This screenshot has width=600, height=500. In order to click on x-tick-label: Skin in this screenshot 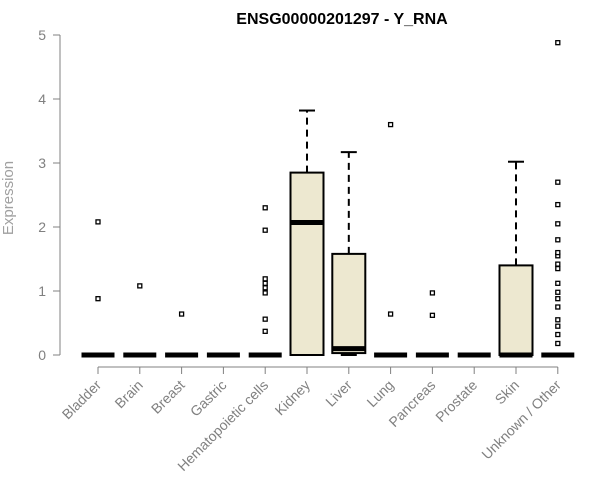, I will do `click(507, 392)`.